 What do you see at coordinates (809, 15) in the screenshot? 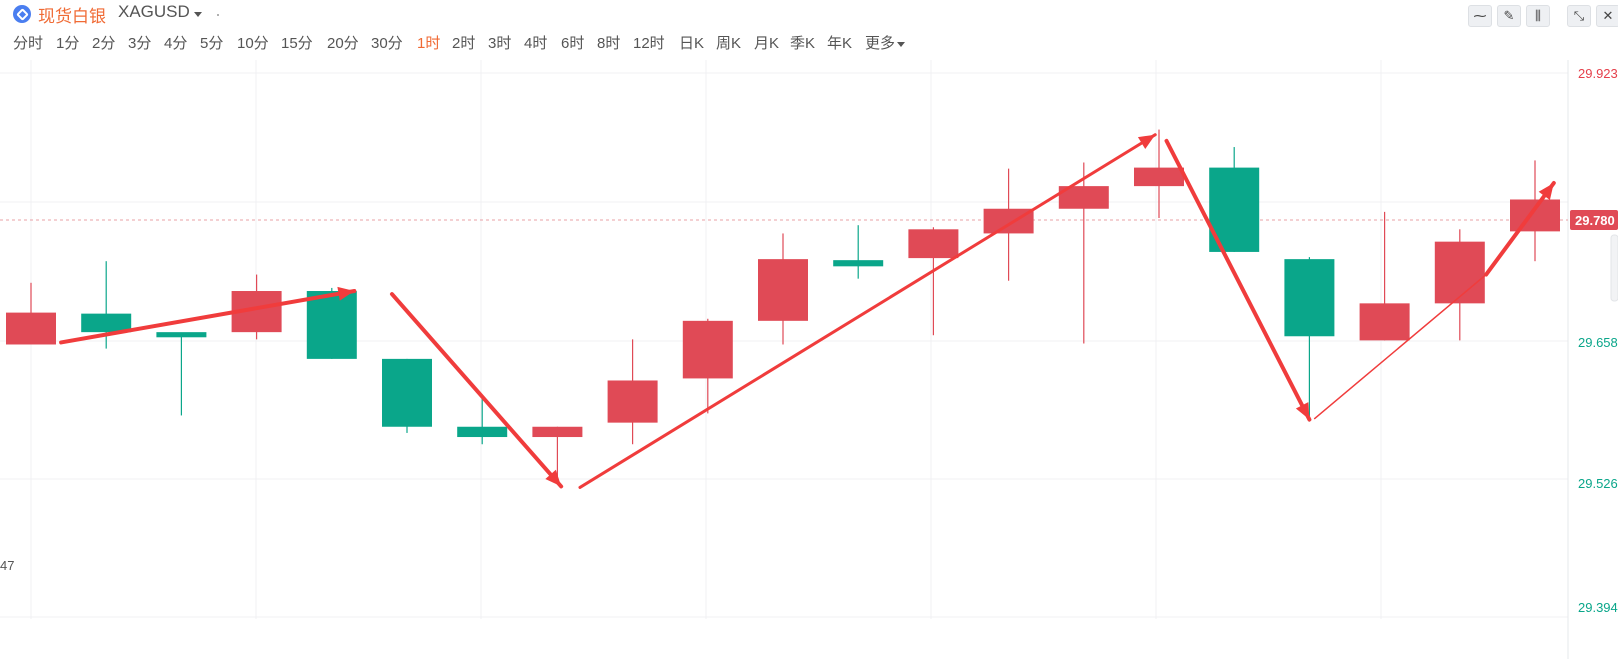
I see `chart-header: 现货白银 XAGUSD ⁓ ✎ ⫼ ⤡ ✕` at bounding box center [809, 15].